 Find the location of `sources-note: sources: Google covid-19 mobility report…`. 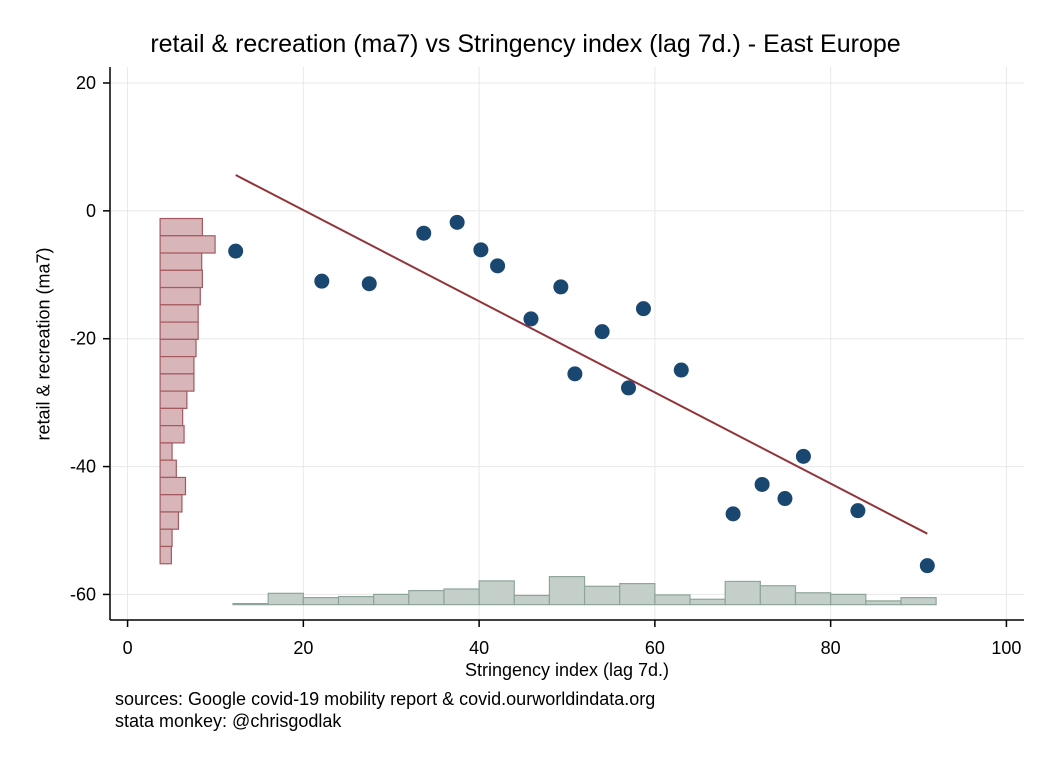

sources-note: sources: Google covid-19 mobility report… is located at coordinates (385, 699).